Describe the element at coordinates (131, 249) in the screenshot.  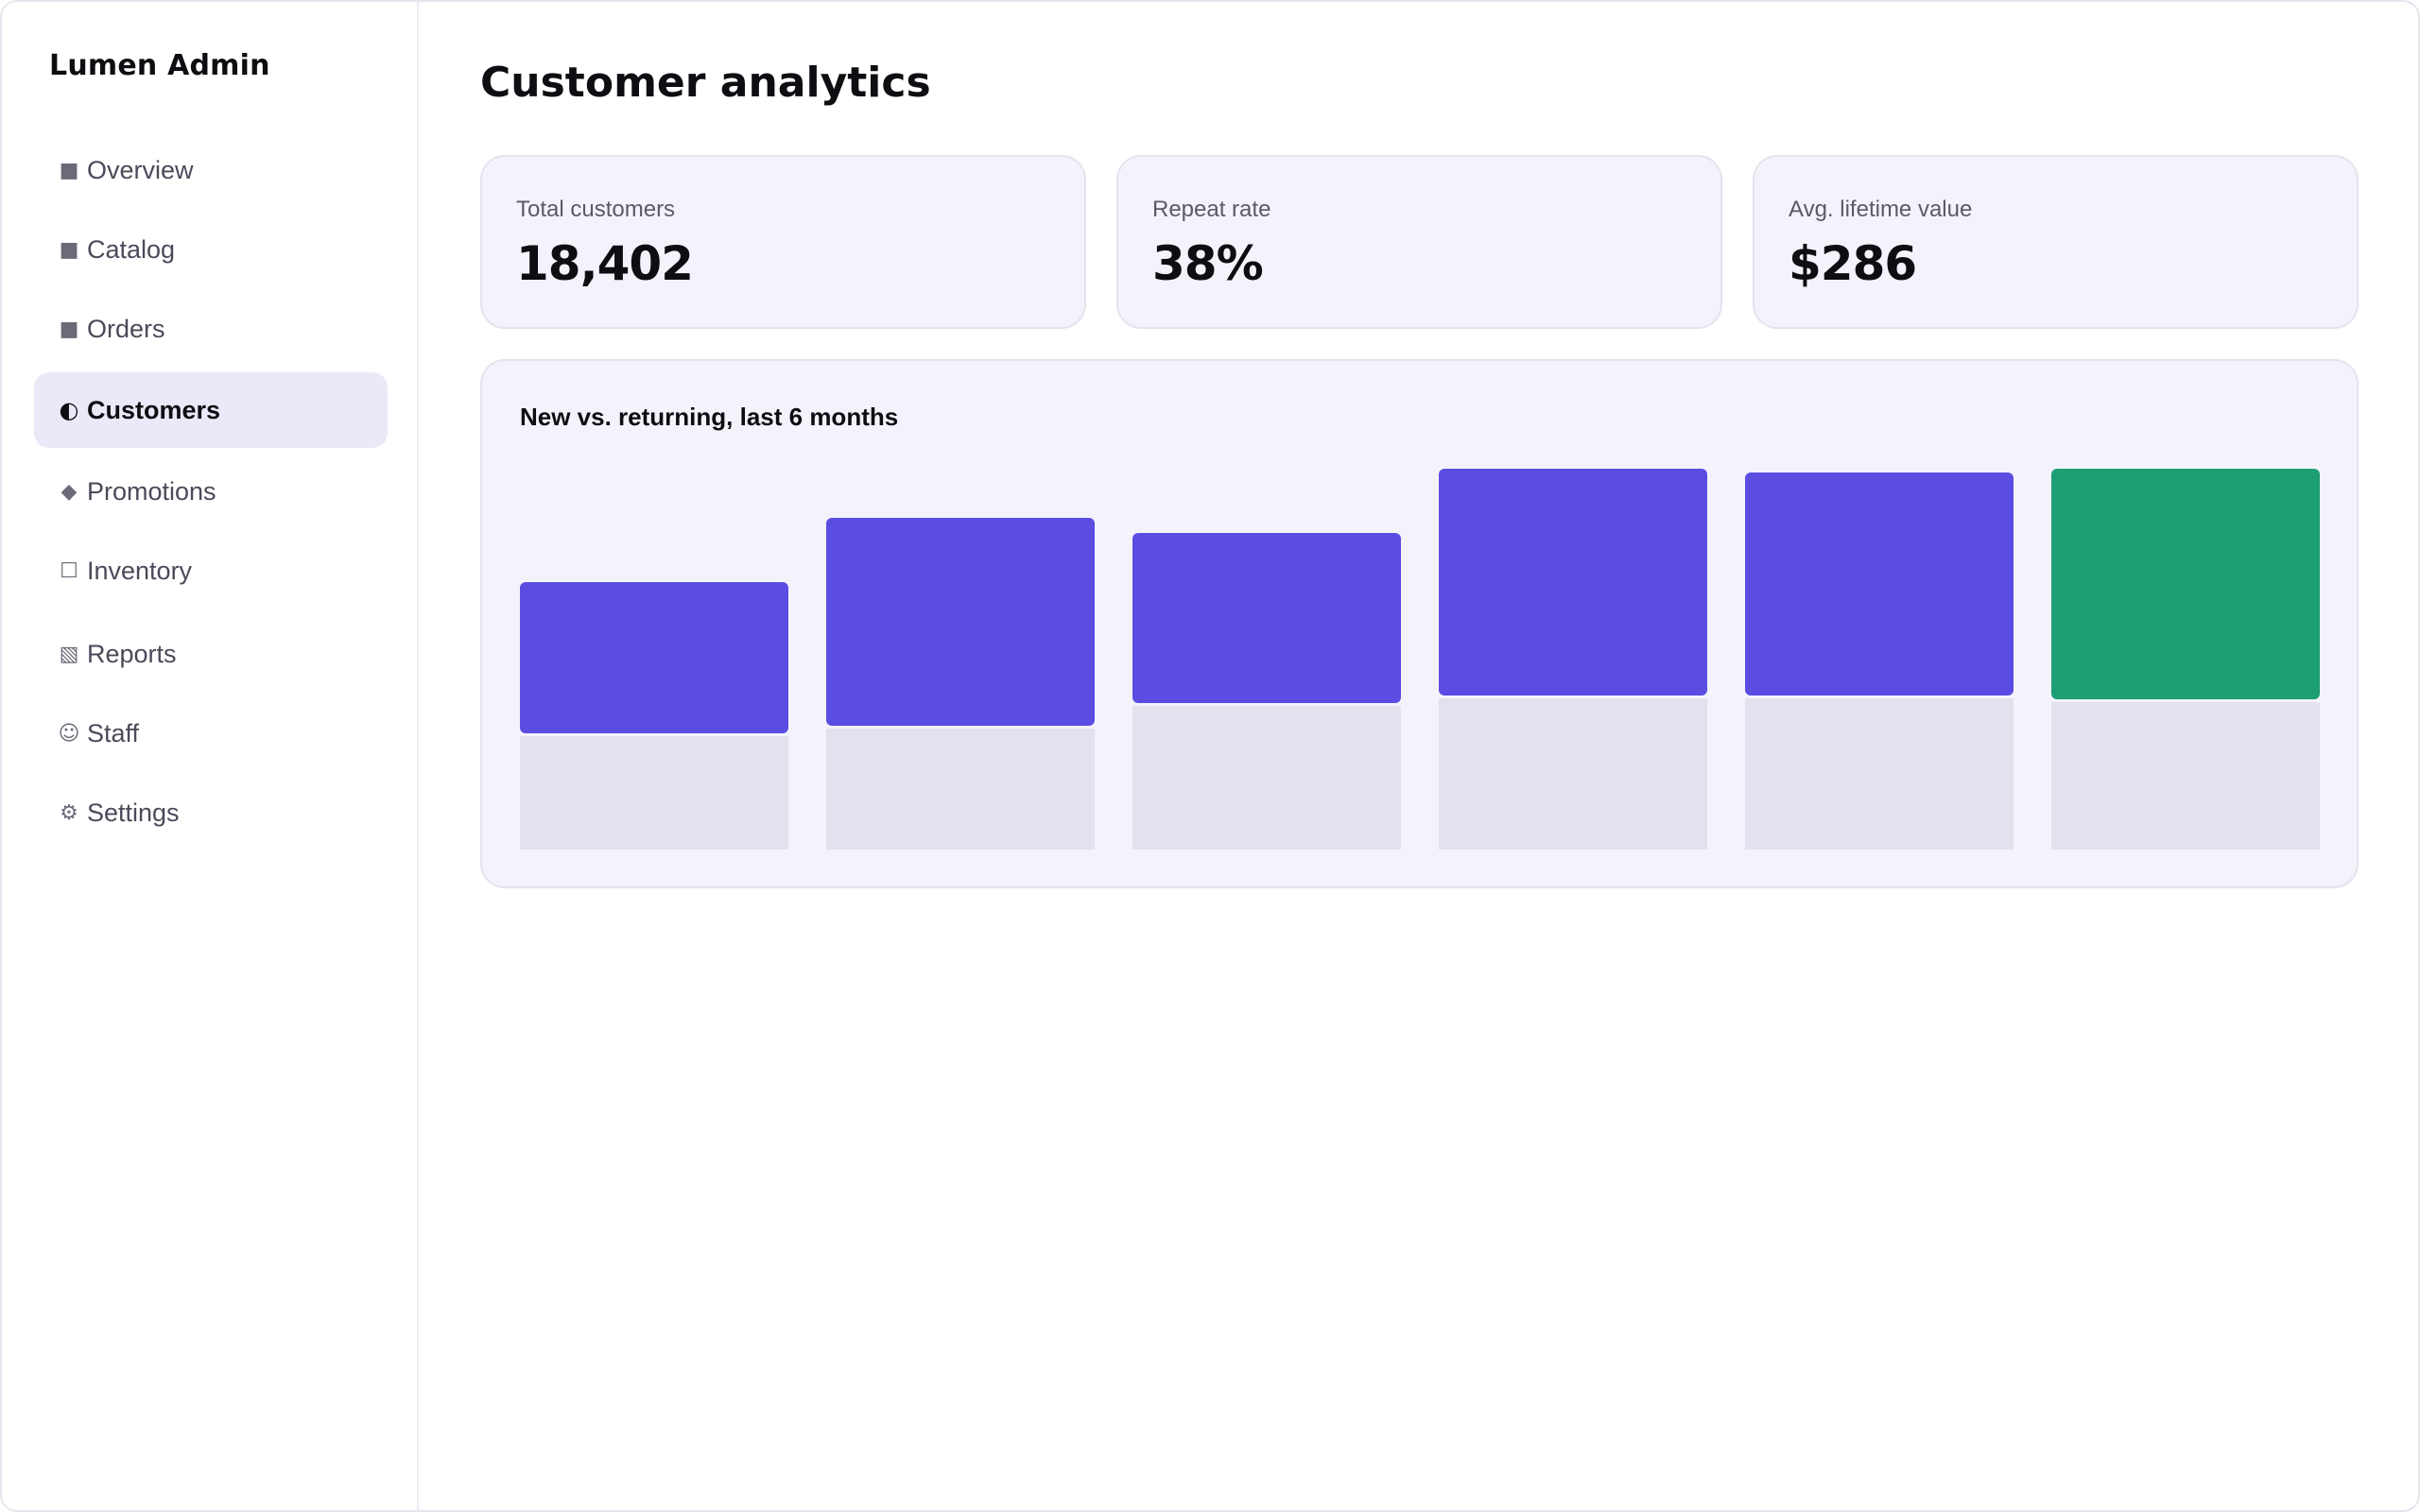
I see `sidebar-item-label: Catalog` at that location.